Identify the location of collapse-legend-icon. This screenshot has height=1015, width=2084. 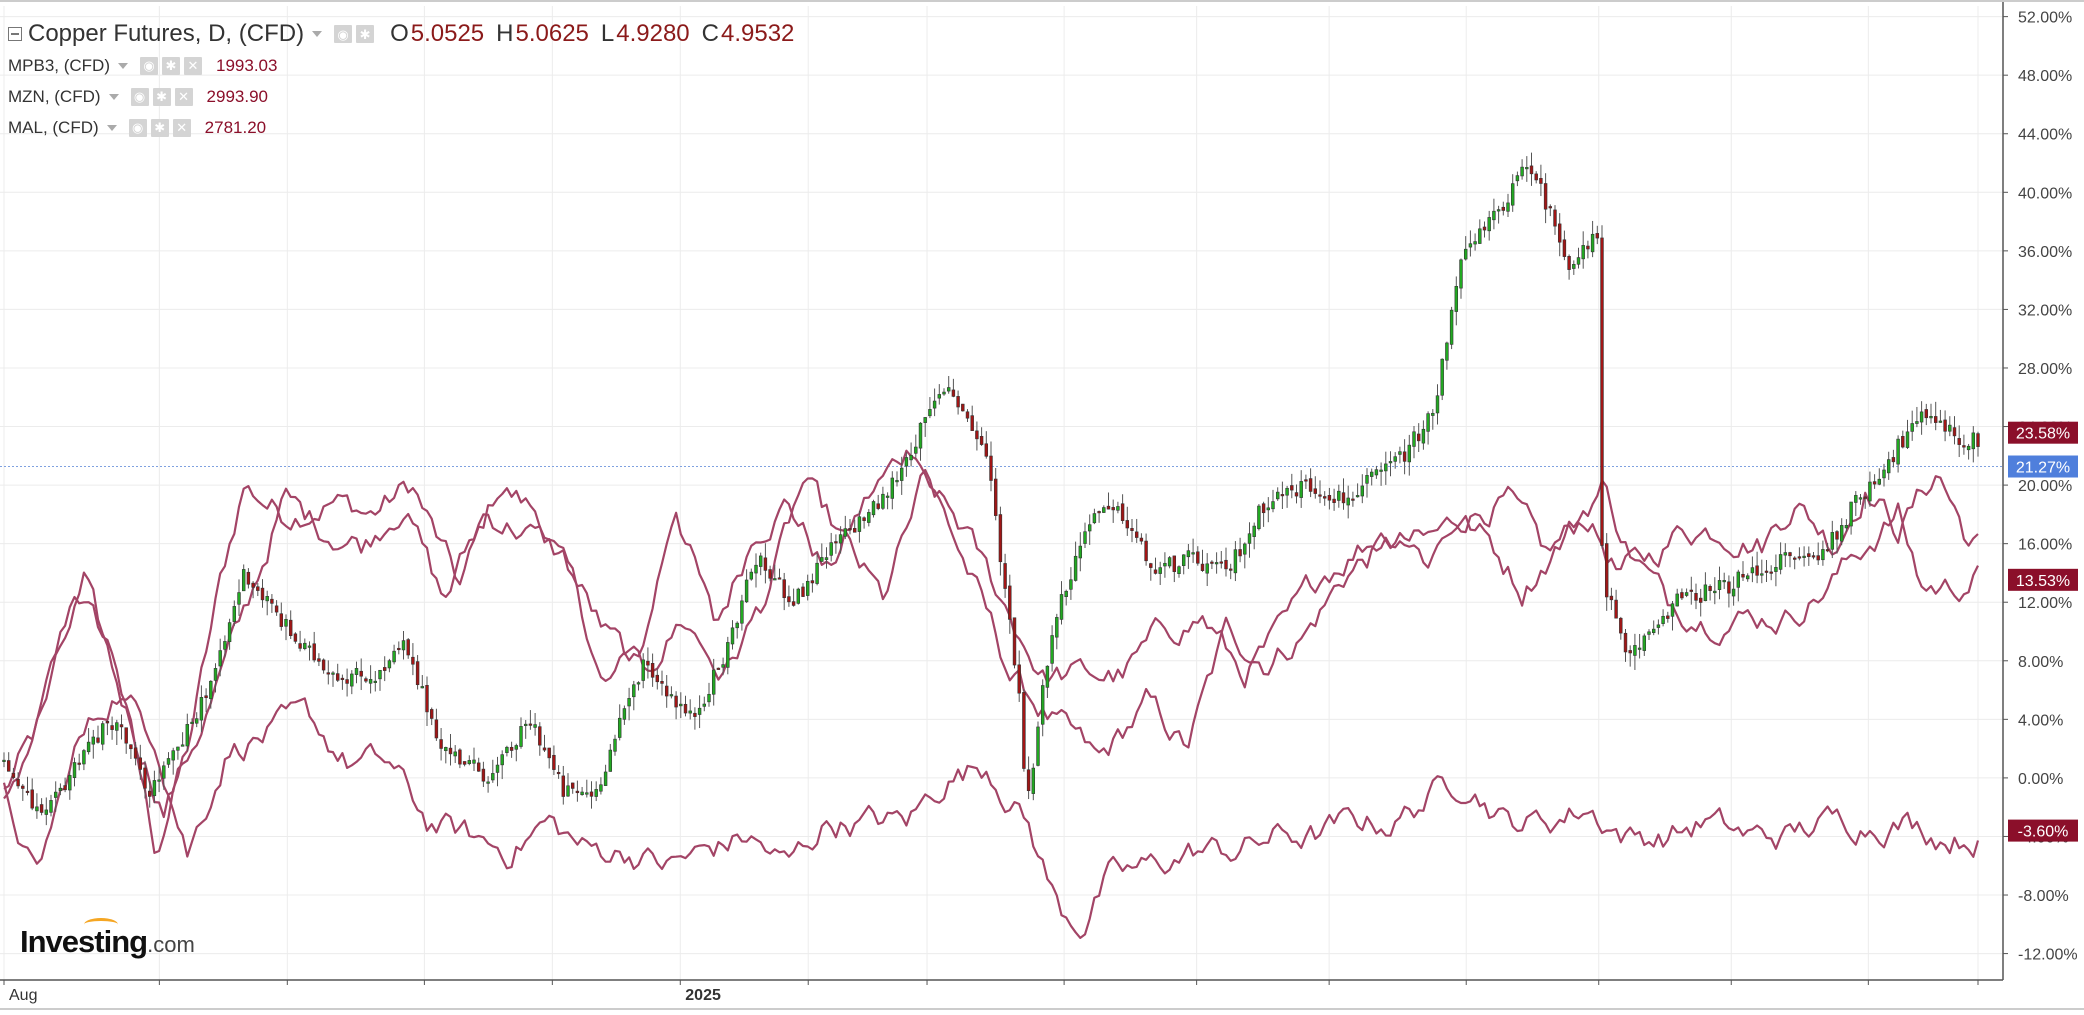
(15, 34).